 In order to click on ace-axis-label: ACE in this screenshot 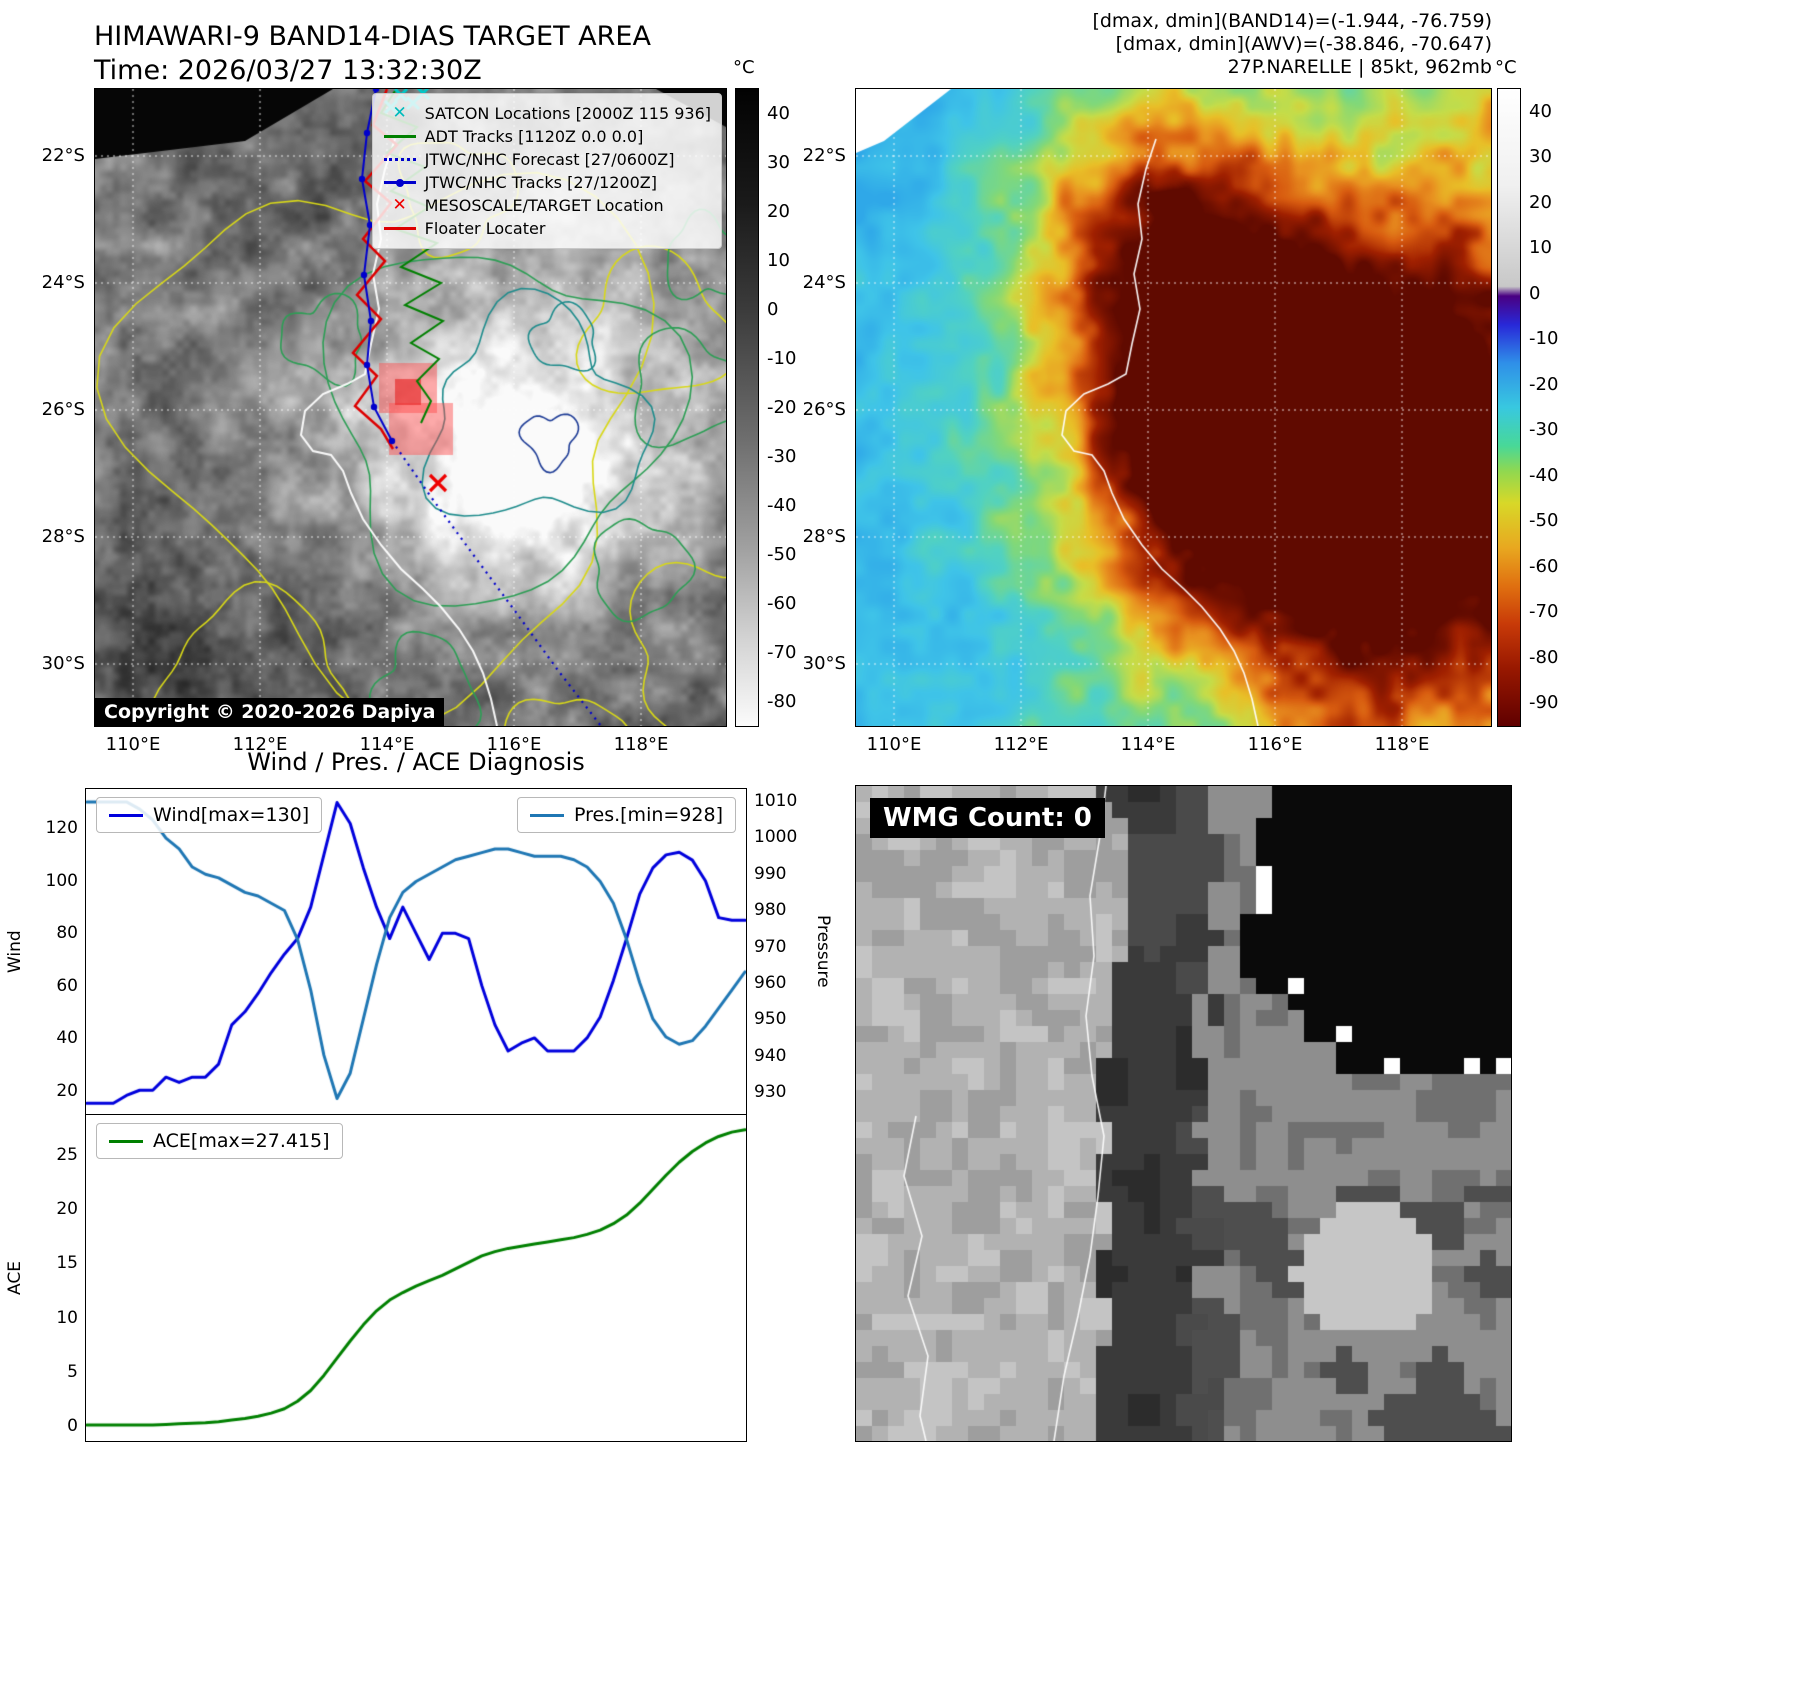, I will do `click(15, 1278)`.